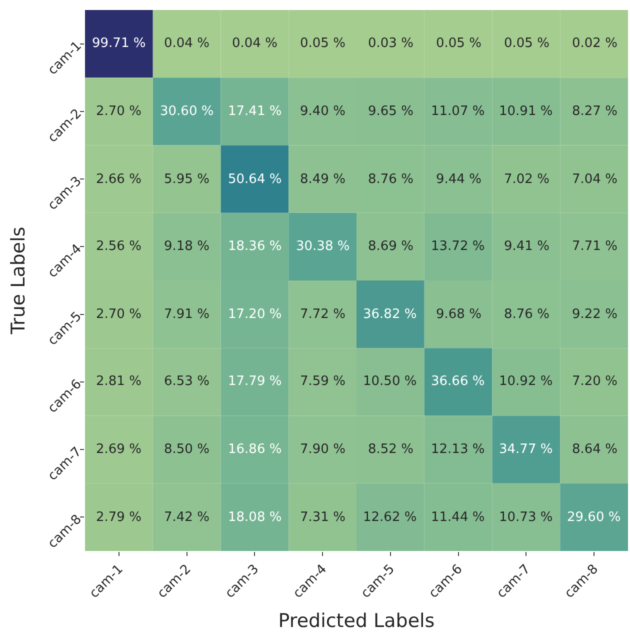 The height and width of the screenshot is (632, 630). Describe the element at coordinates (595, 43) in the screenshot. I see `data-label: 0.02 %` at that location.